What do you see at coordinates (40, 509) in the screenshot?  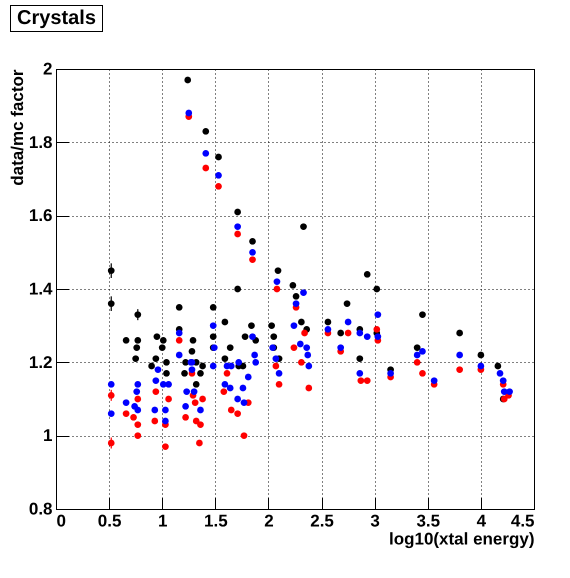 I see `y-tick-label: 0.8` at bounding box center [40, 509].